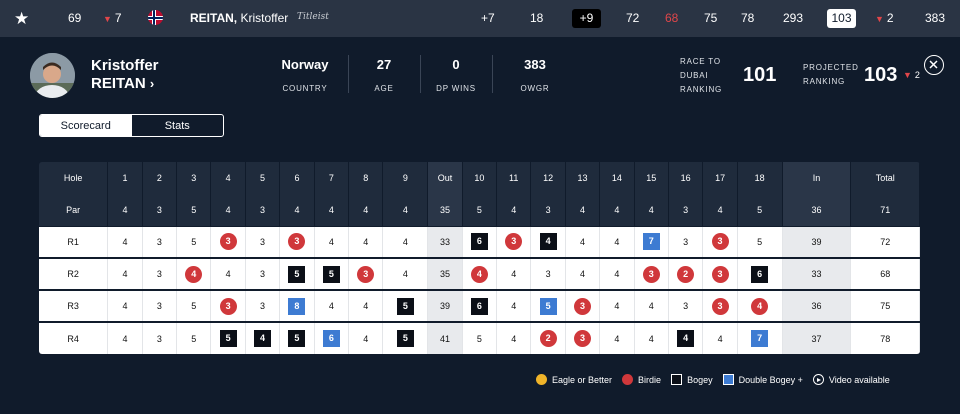 This screenshot has height=414, width=960. What do you see at coordinates (816, 306) in the screenshot?
I see `score-cell: 36` at bounding box center [816, 306].